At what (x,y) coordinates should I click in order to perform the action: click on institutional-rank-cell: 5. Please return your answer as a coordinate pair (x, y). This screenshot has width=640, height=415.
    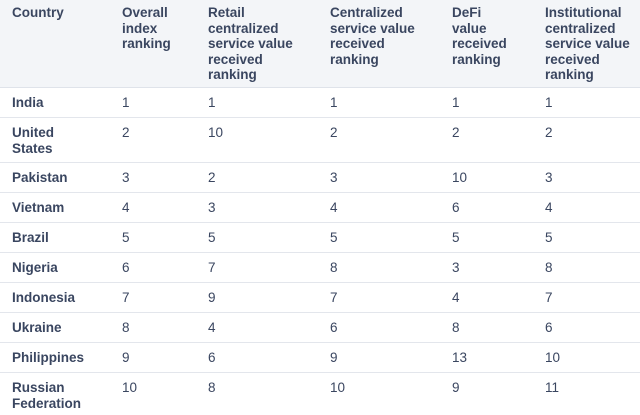
    Looking at the image, I should click on (549, 237).